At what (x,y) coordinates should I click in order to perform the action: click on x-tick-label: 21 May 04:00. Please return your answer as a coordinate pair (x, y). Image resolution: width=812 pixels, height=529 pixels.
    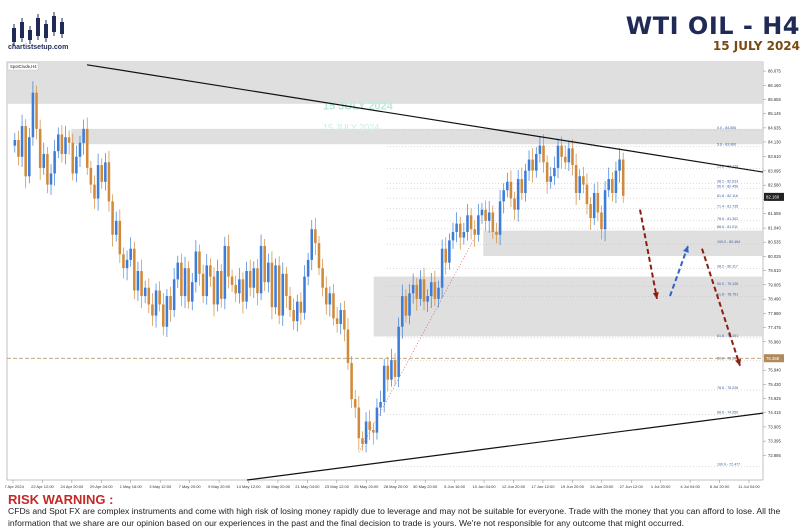
    Looking at the image, I should click on (307, 486).